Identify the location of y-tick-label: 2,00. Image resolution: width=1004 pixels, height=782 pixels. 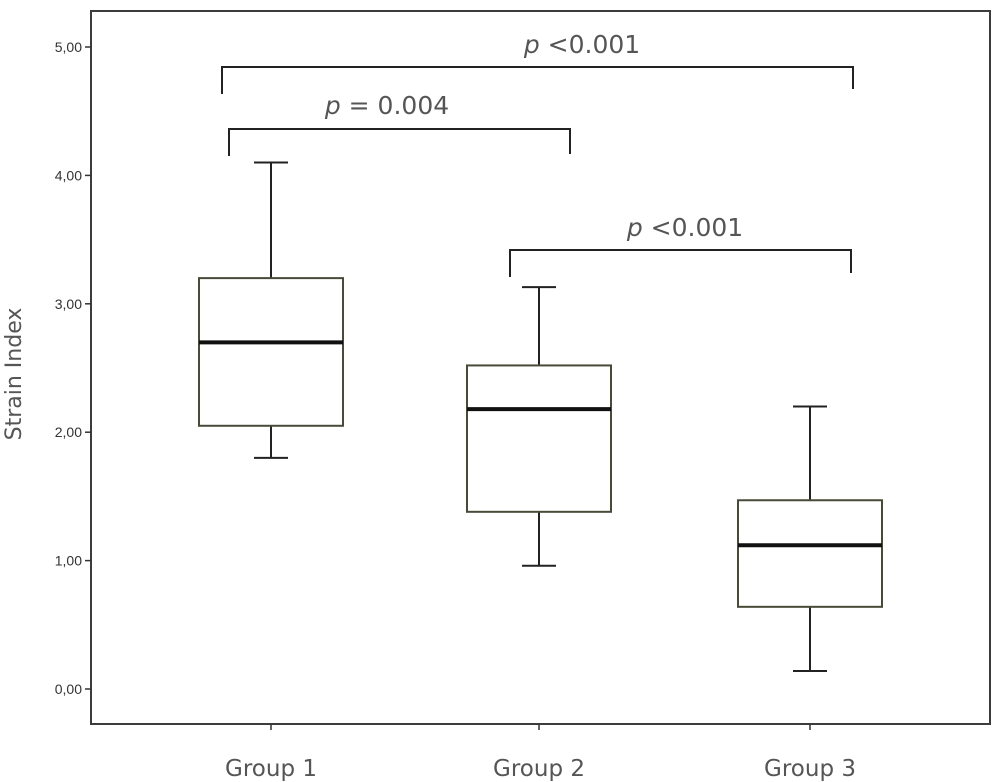
(68, 432).